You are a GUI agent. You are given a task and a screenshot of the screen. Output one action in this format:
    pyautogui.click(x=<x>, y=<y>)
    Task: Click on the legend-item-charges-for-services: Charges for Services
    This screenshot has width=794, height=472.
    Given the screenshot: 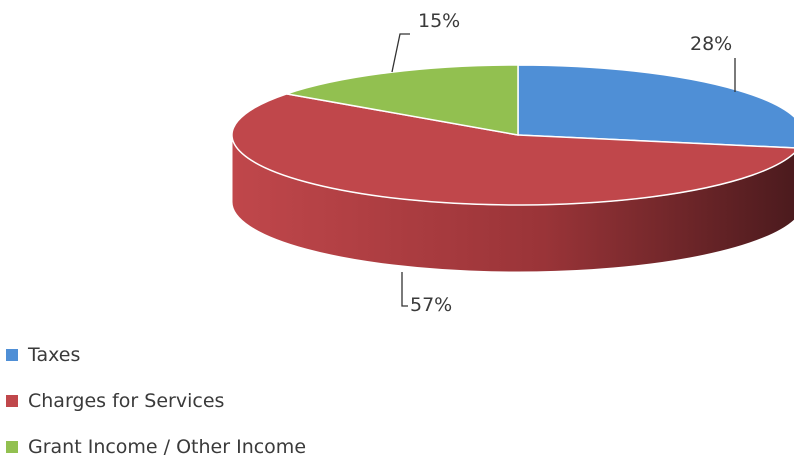 What is the action you would take?
    pyautogui.click(x=156, y=401)
    